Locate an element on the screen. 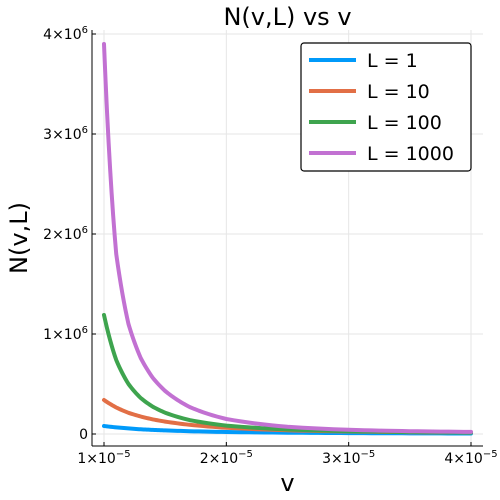  chart-title: N(v,L) vs v is located at coordinates (287, 17).